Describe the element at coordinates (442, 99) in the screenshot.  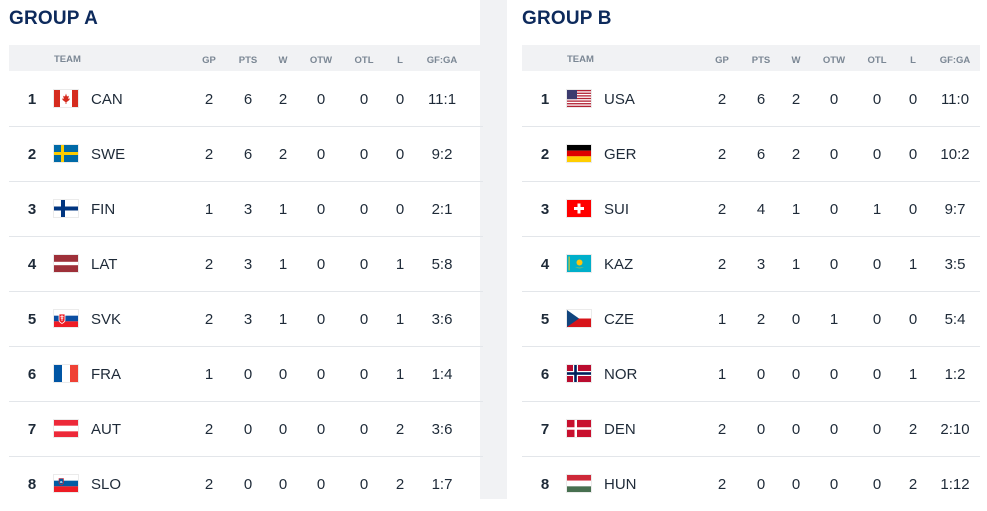
I see `cell-gfga: 11:1` at that location.